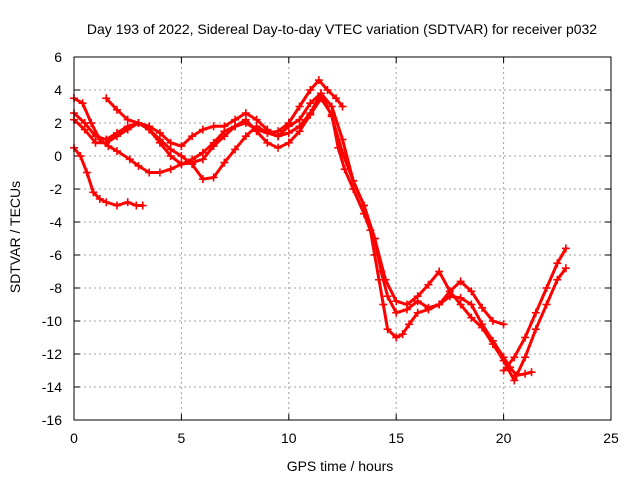  Describe the element at coordinates (52, 321) in the screenshot. I see `y-tick-label: -10` at that location.